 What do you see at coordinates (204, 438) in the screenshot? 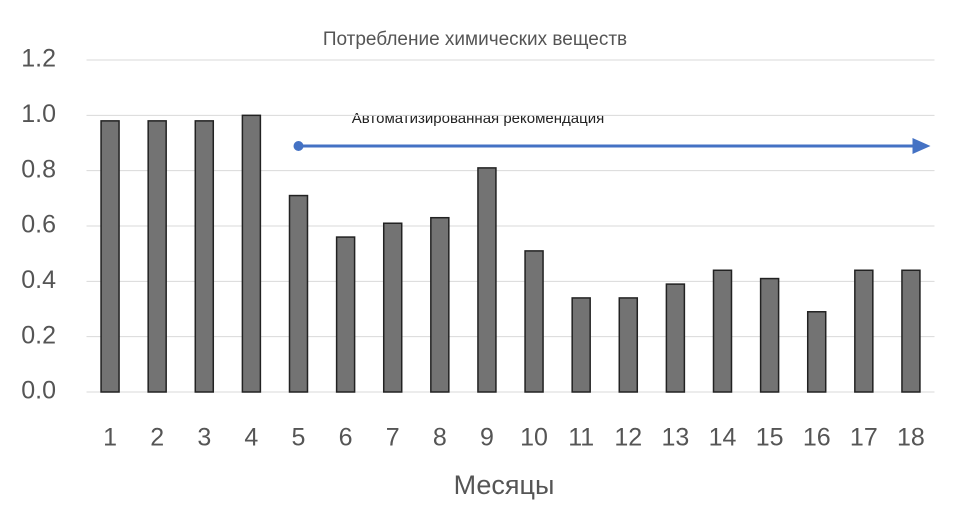
I see `x-tick-label: 3` at bounding box center [204, 438].